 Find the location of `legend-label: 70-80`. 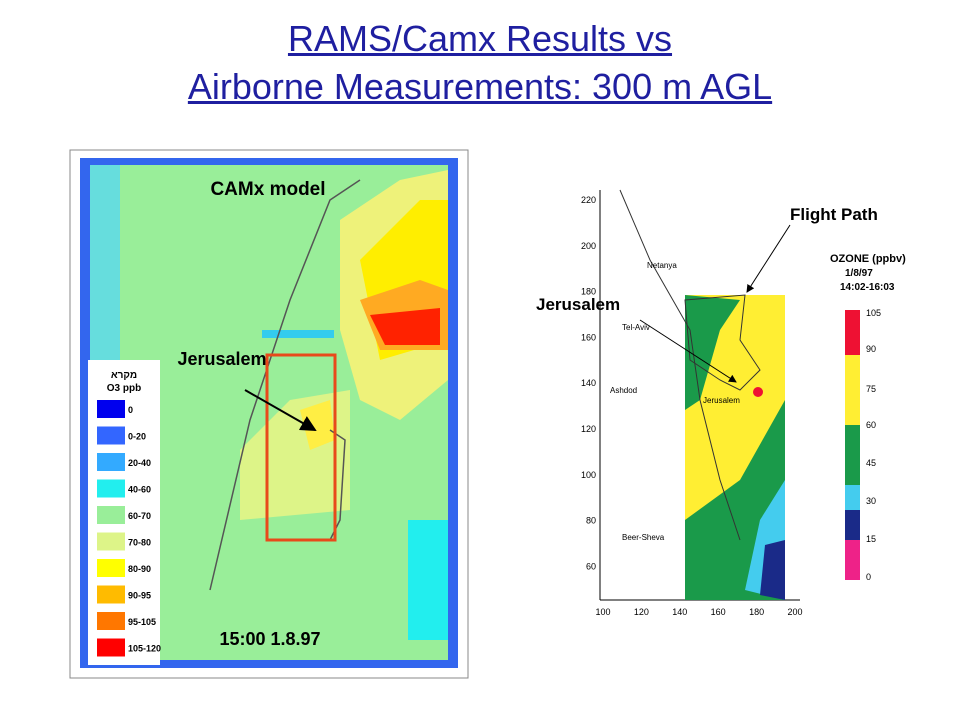

legend-label: 70-80 is located at coordinates (139, 543).